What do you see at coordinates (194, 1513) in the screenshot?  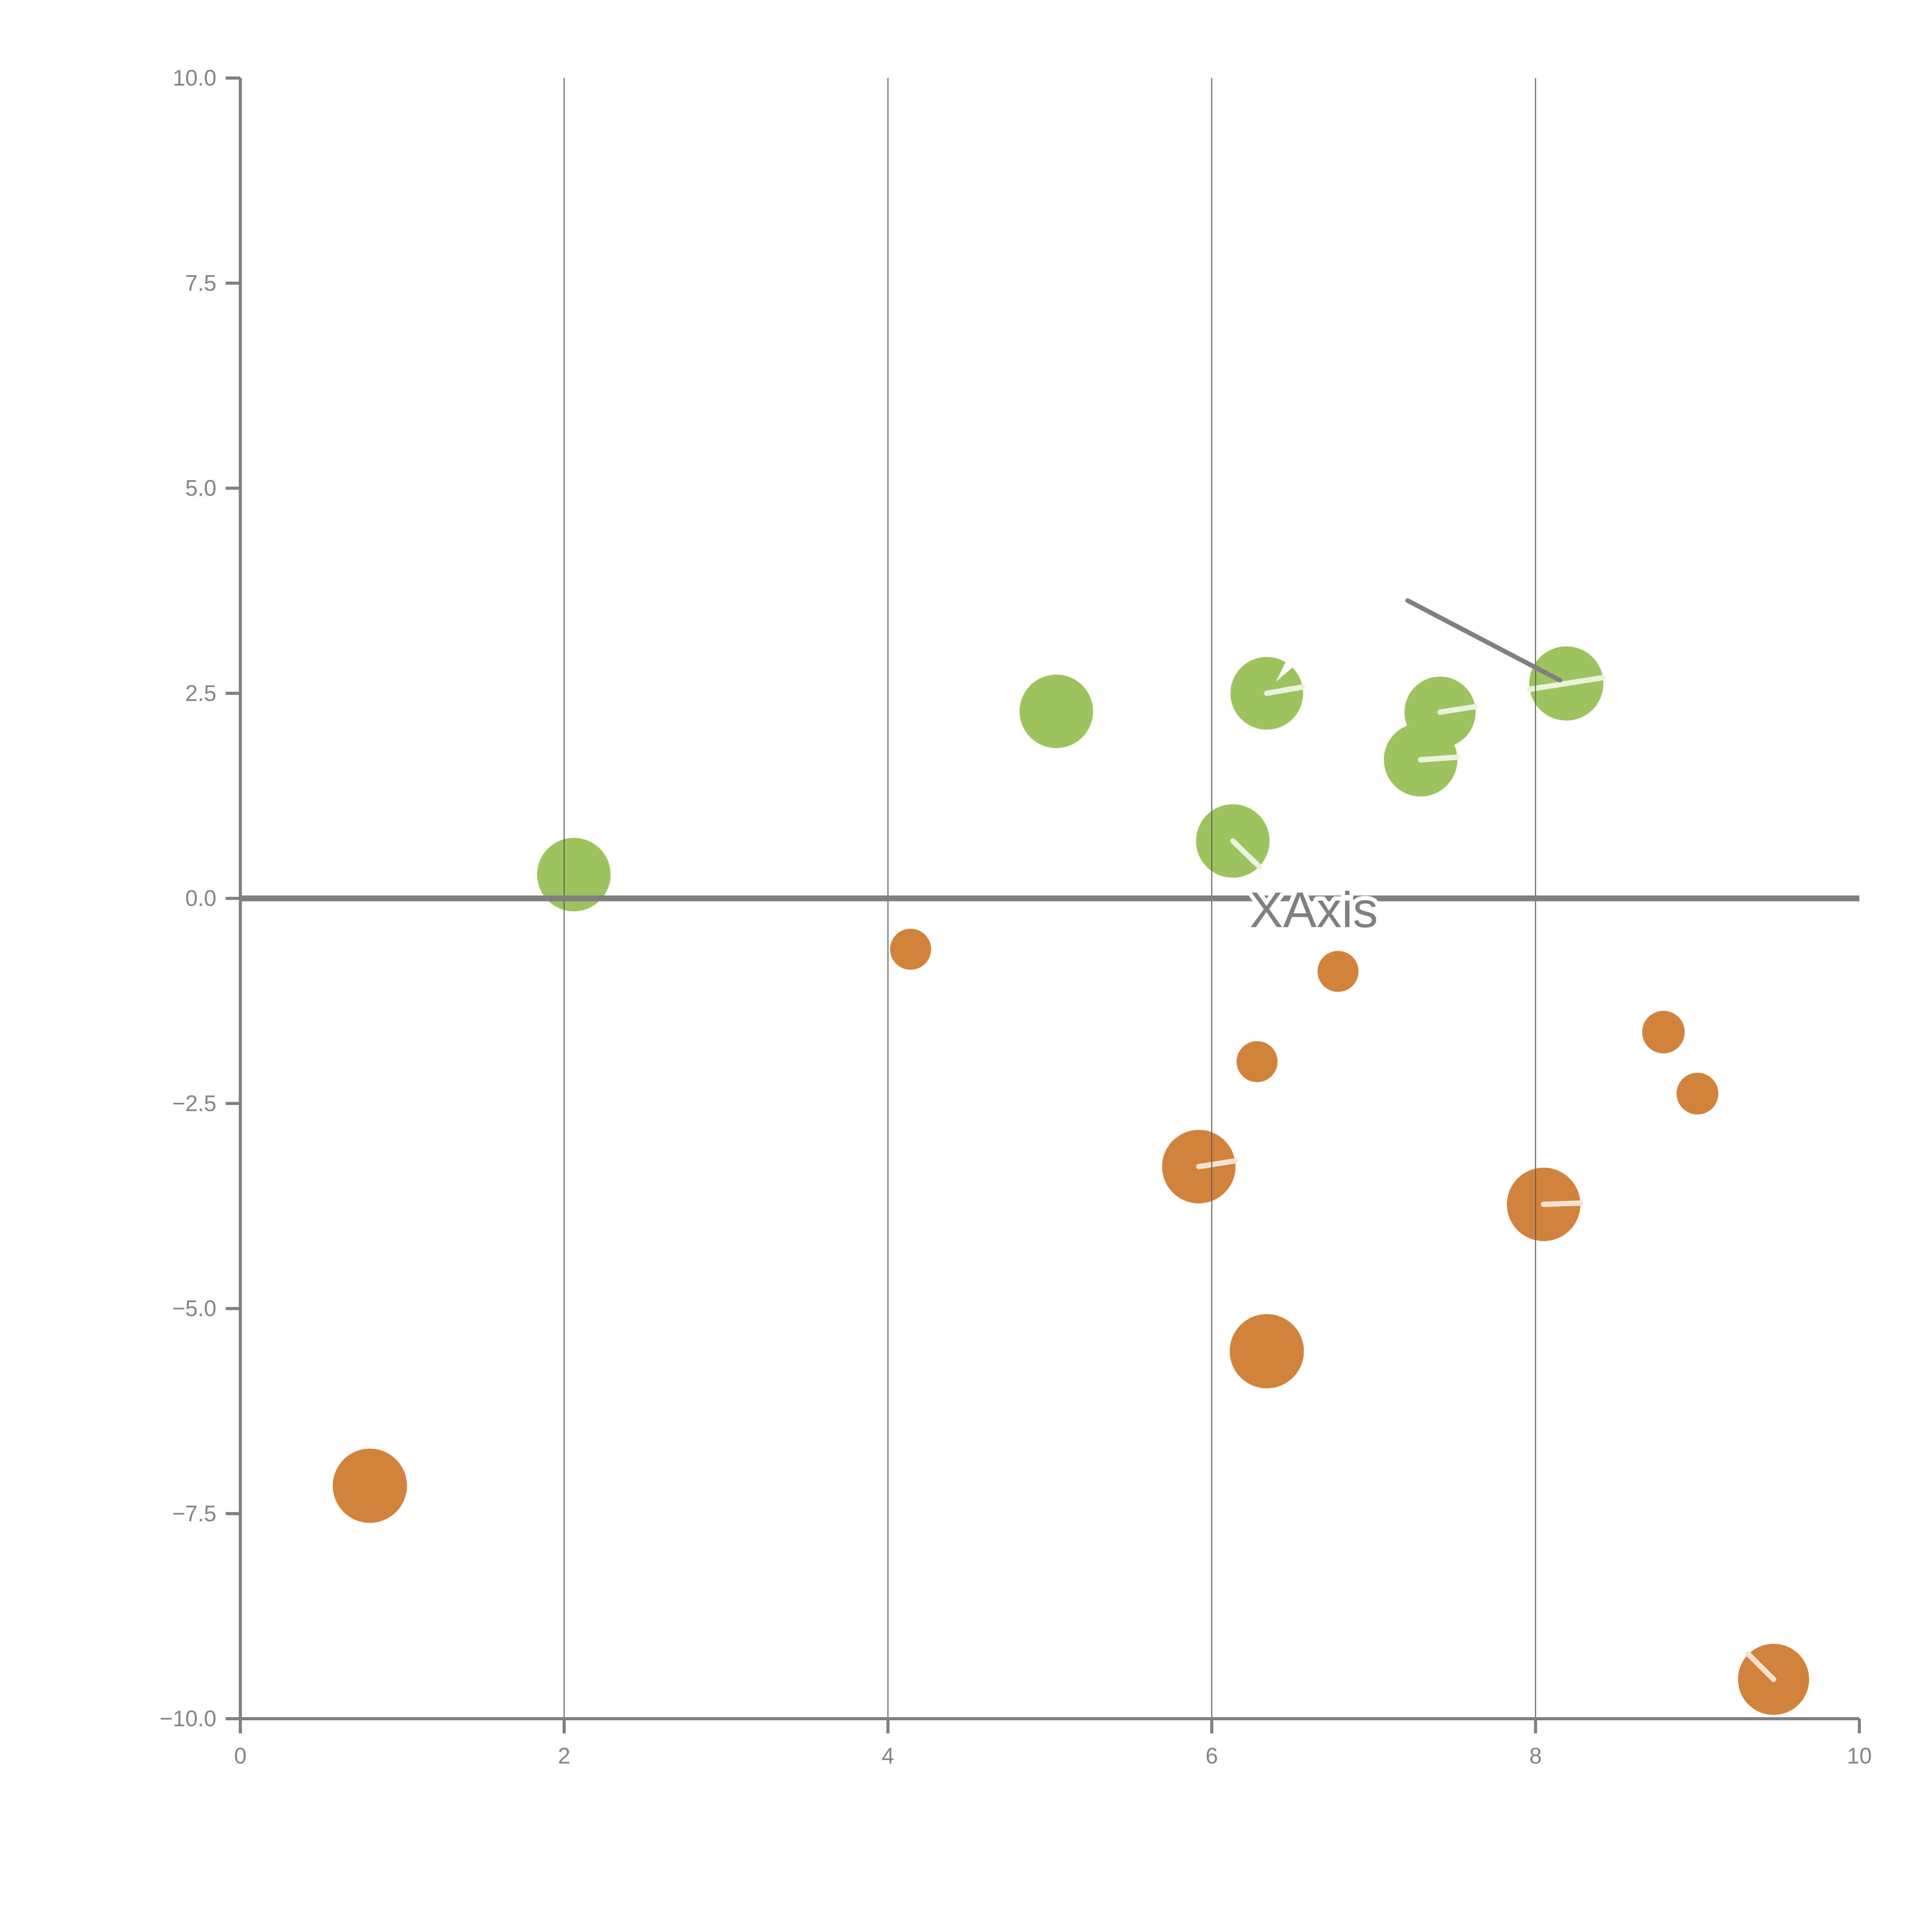 I see `y-tick-label: −7.5` at bounding box center [194, 1513].